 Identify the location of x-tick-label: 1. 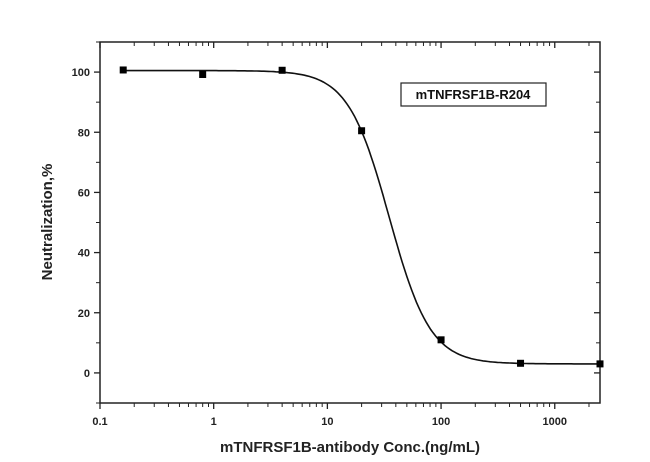
(214, 422).